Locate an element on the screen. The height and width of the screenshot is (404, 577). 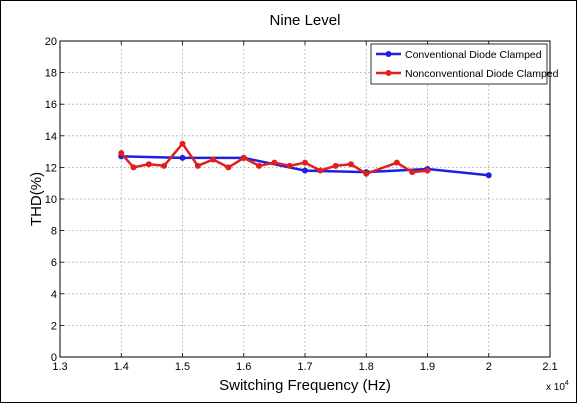
x-tick-label: 1.7 is located at coordinates (304, 367).